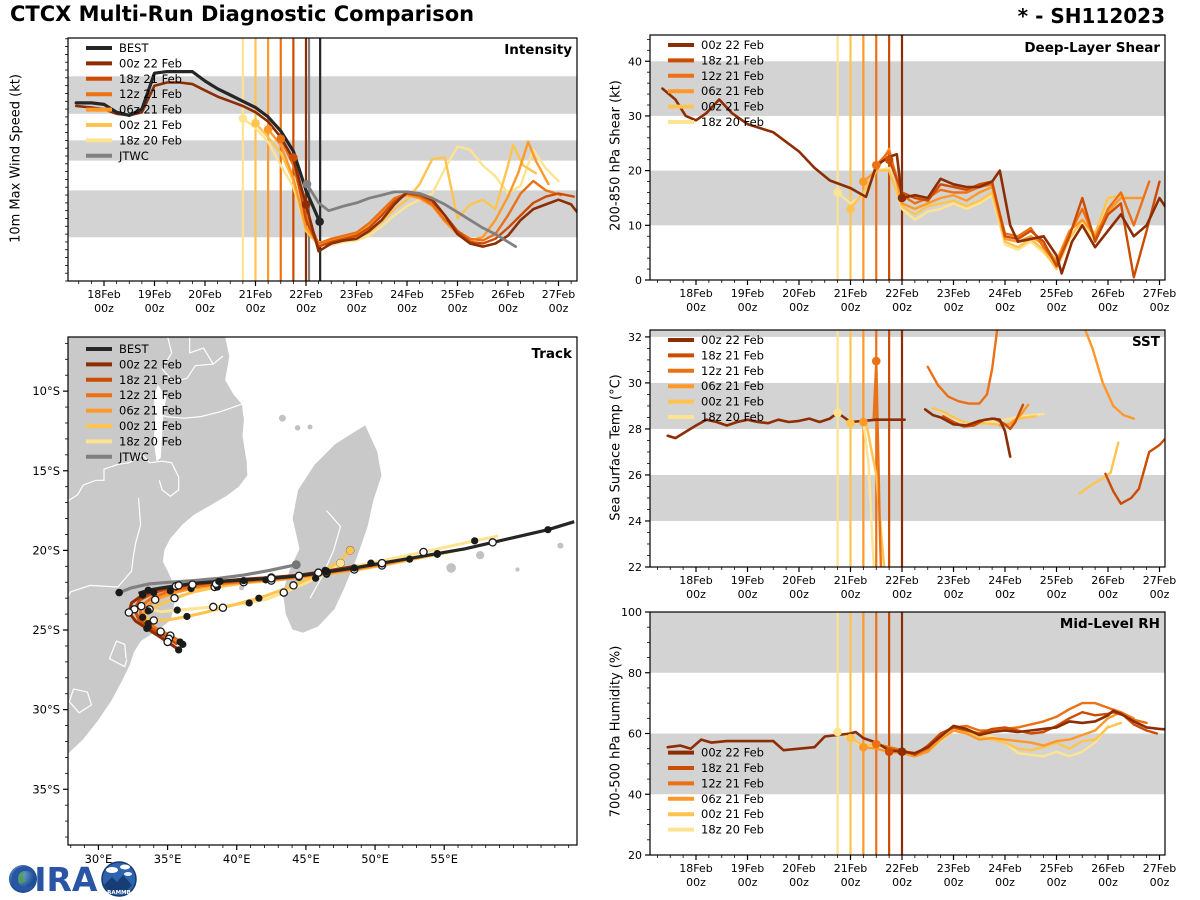  I want to click on svg-text: 18Feb, so click(695, 293).